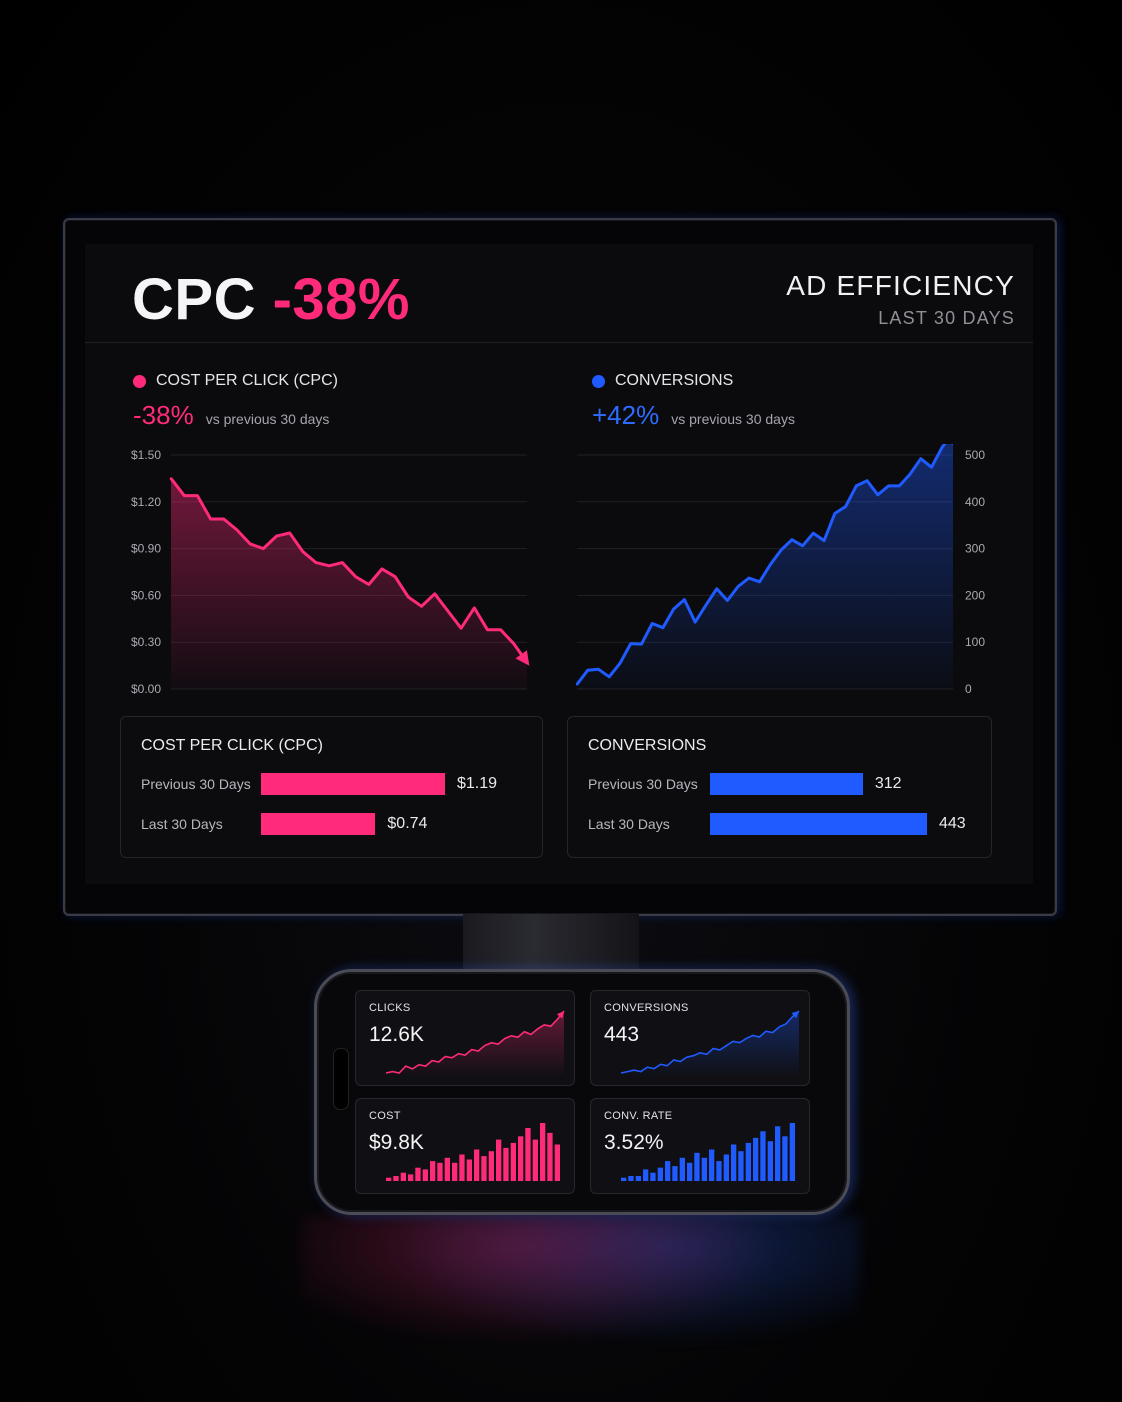 The height and width of the screenshot is (1402, 1122). What do you see at coordinates (795, 1015) in the screenshot?
I see `sparkline-arrowhead` at bounding box center [795, 1015].